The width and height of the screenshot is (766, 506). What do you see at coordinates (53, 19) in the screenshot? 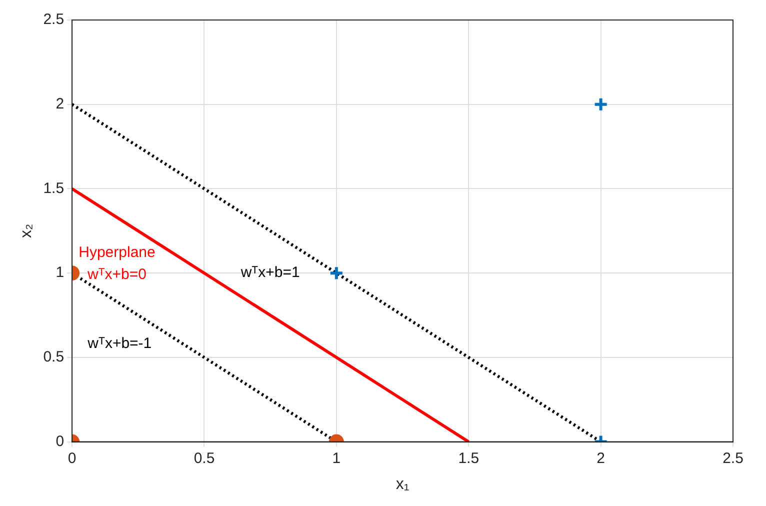
I see `y-tick-label: 2.5` at bounding box center [53, 19].